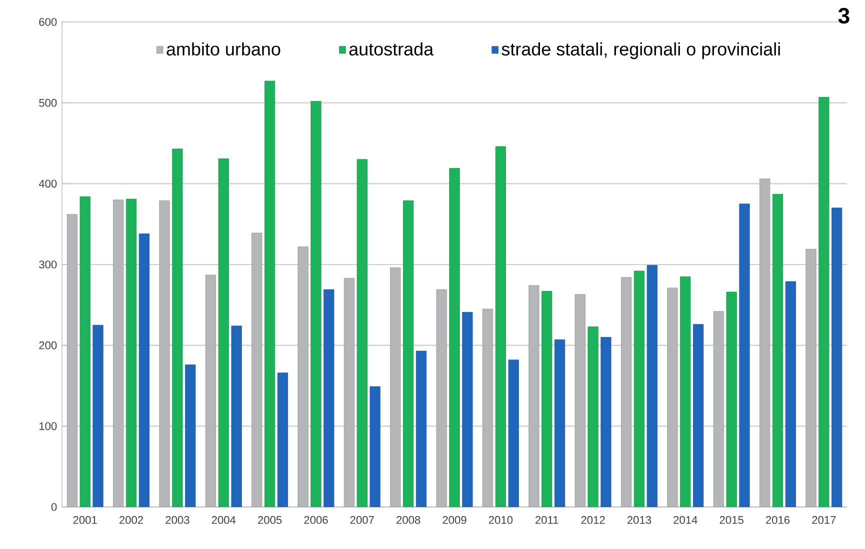 The height and width of the screenshot is (549, 865). What do you see at coordinates (48, 426) in the screenshot?
I see `y-tick-label: 100` at bounding box center [48, 426].